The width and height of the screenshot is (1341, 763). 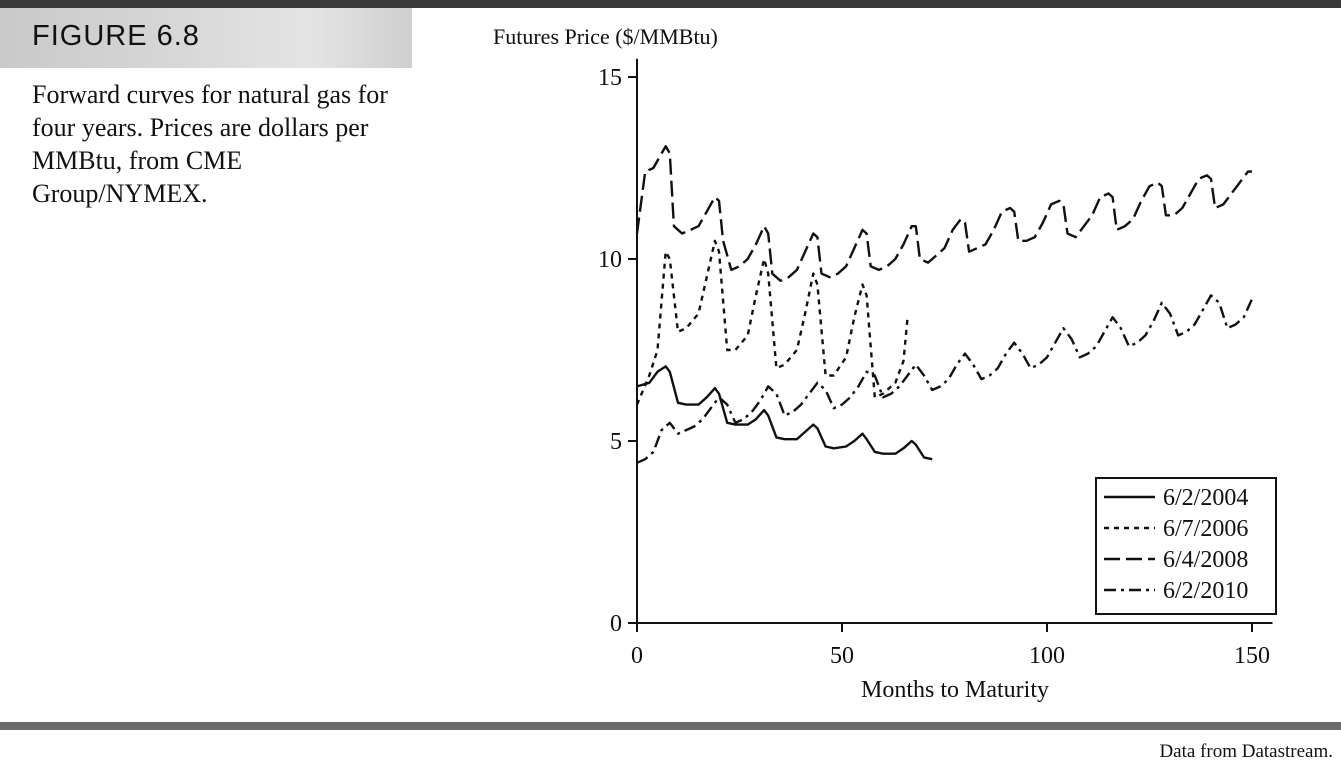 I want to click on bottom-rule, so click(x=670, y=726).